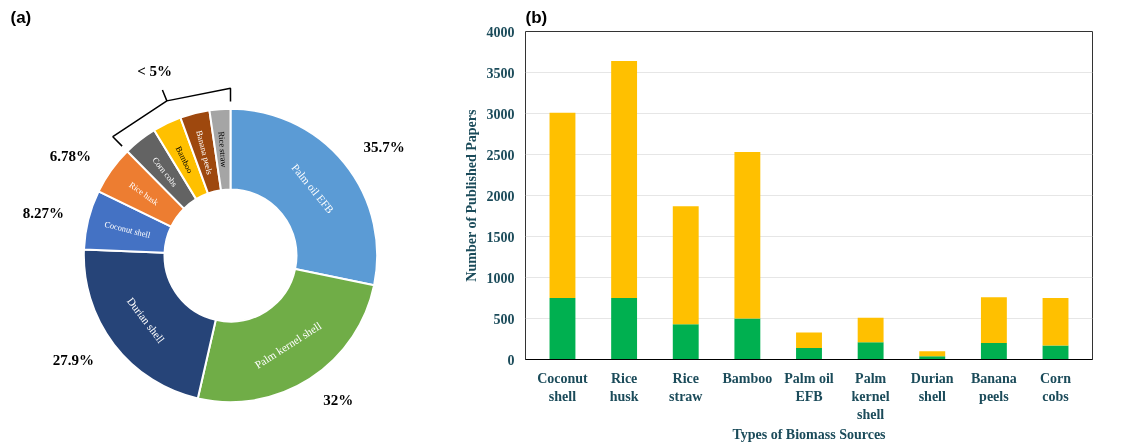 The height and width of the screenshot is (444, 1123). What do you see at coordinates (500, 73) in the screenshot?
I see `y-tick-label: 3500` at bounding box center [500, 73].